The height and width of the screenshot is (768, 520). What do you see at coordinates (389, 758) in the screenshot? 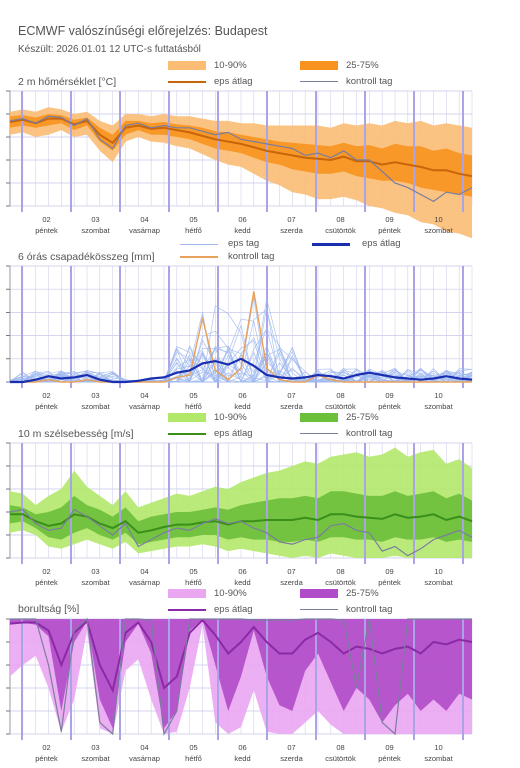
I see `cloud-day-name: péntek` at bounding box center [389, 758].